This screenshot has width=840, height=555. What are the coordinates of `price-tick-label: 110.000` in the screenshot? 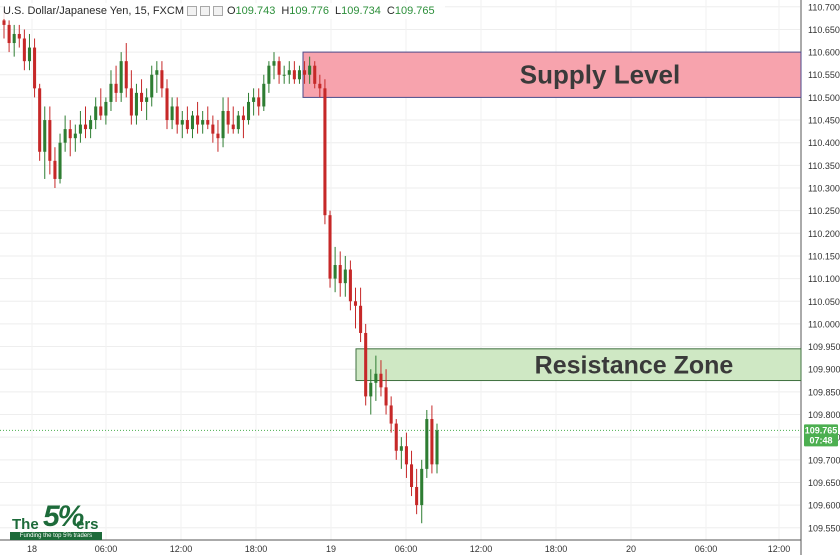 It's located at (824, 324).